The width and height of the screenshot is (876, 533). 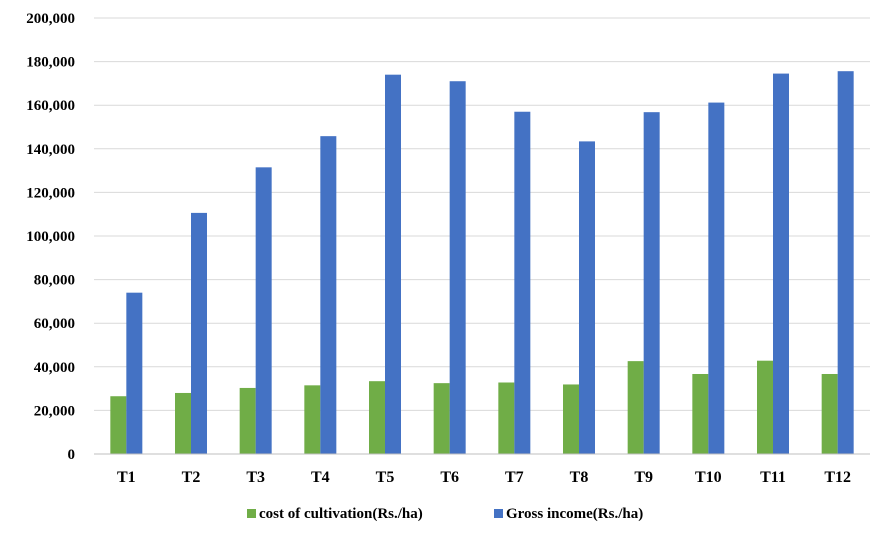 What do you see at coordinates (385, 477) in the screenshot?
I see `x-tick-label: T5` at bounding box center [385, 477].